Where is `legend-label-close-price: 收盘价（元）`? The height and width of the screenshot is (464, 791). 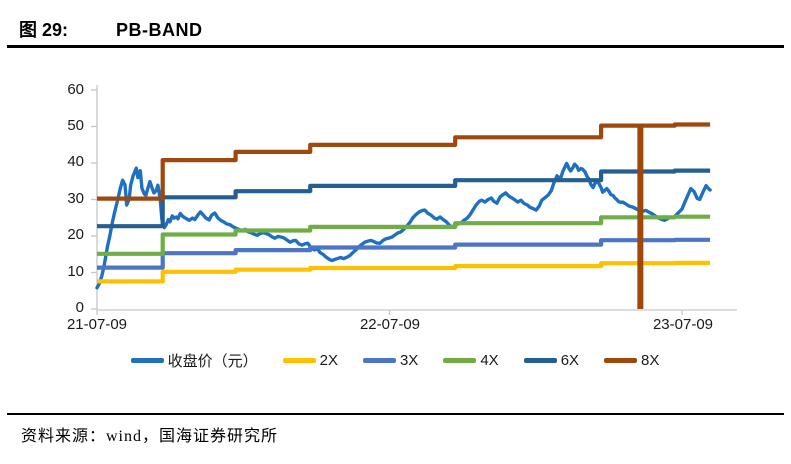
legend-label-close-price: 收盘价（元） is located at coordinates (212, 361).